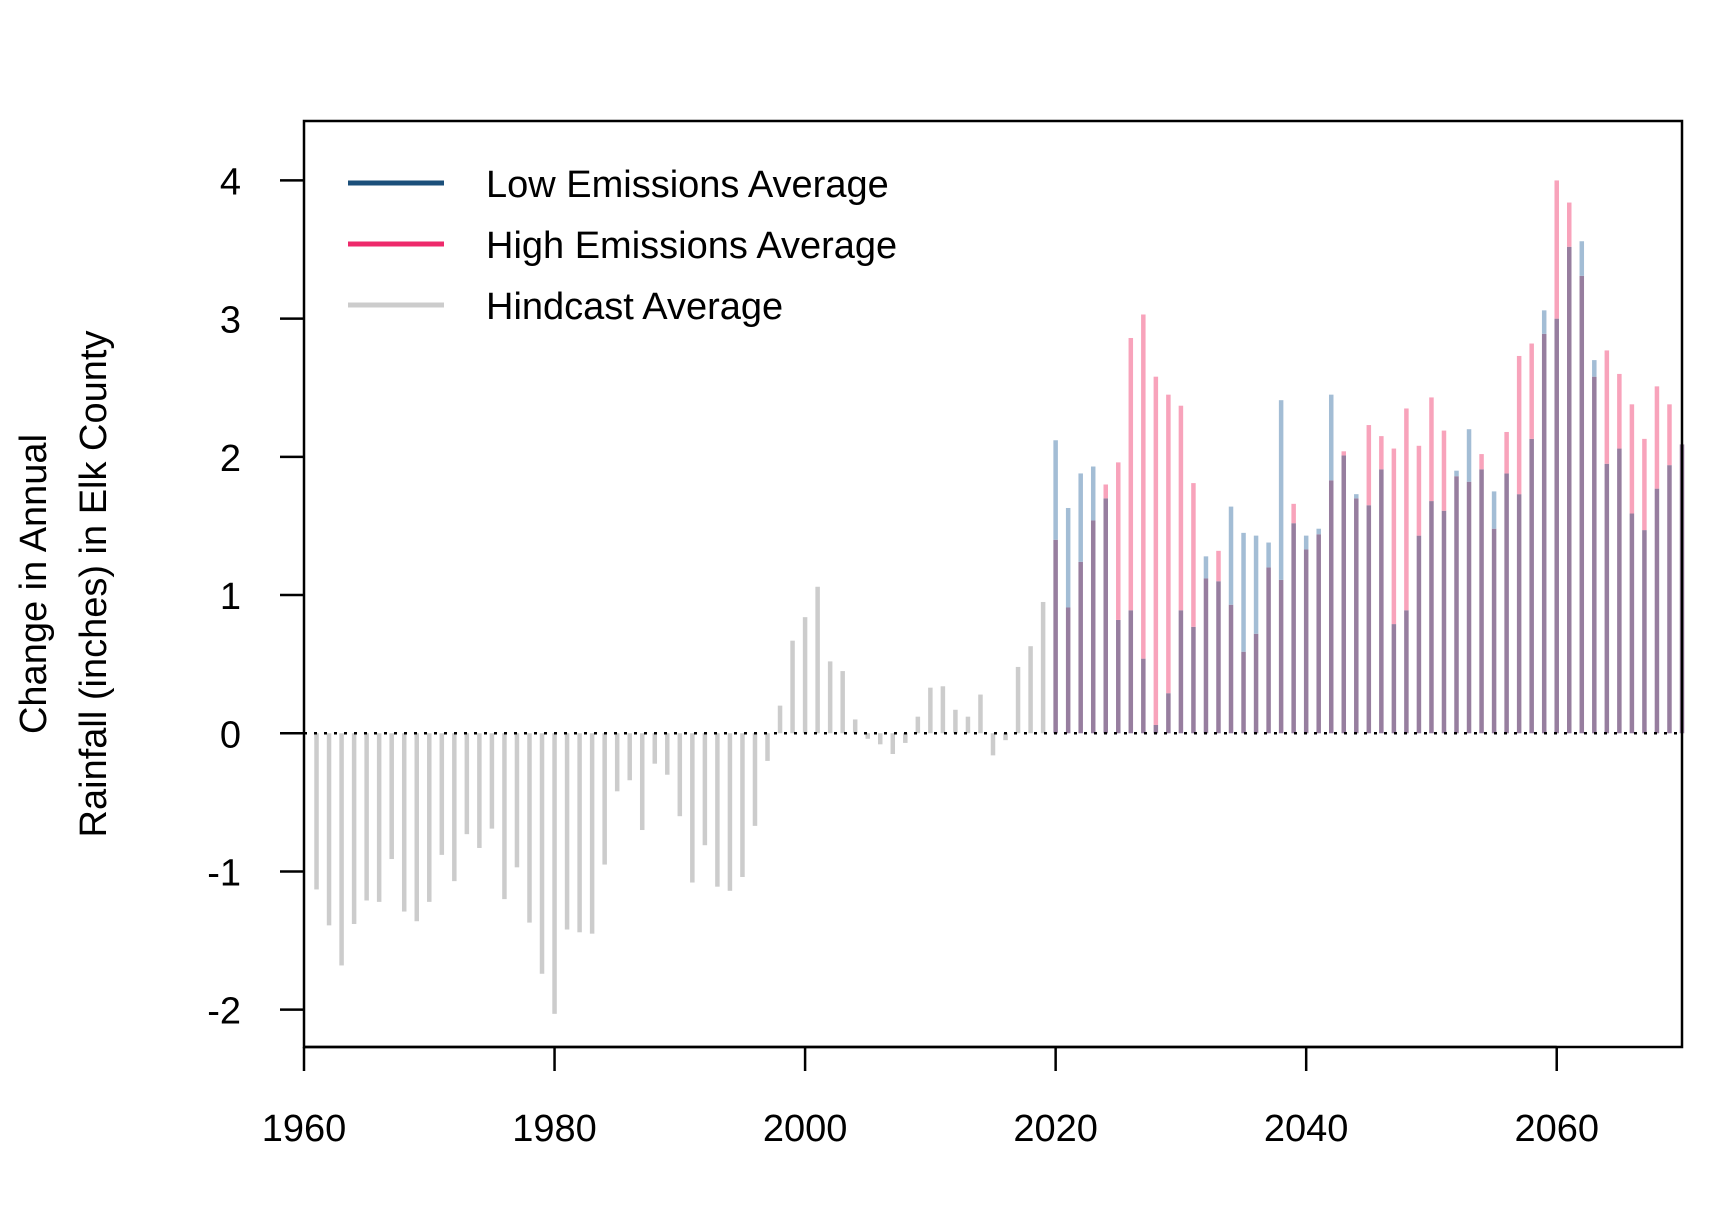  I want to click on x-tick-label: 2020, so click(1055, 1129).